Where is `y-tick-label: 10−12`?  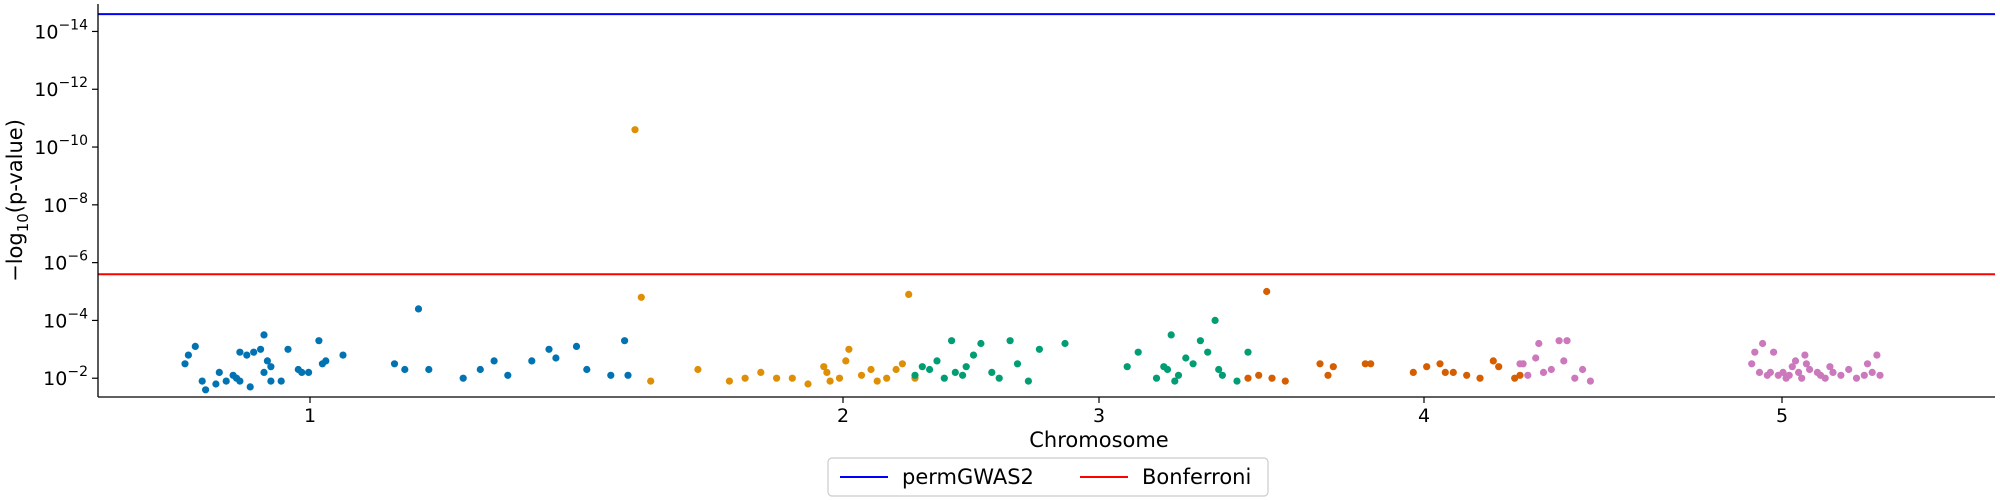 y-tick-label: 10−12 is located at coordinates (61, 88).